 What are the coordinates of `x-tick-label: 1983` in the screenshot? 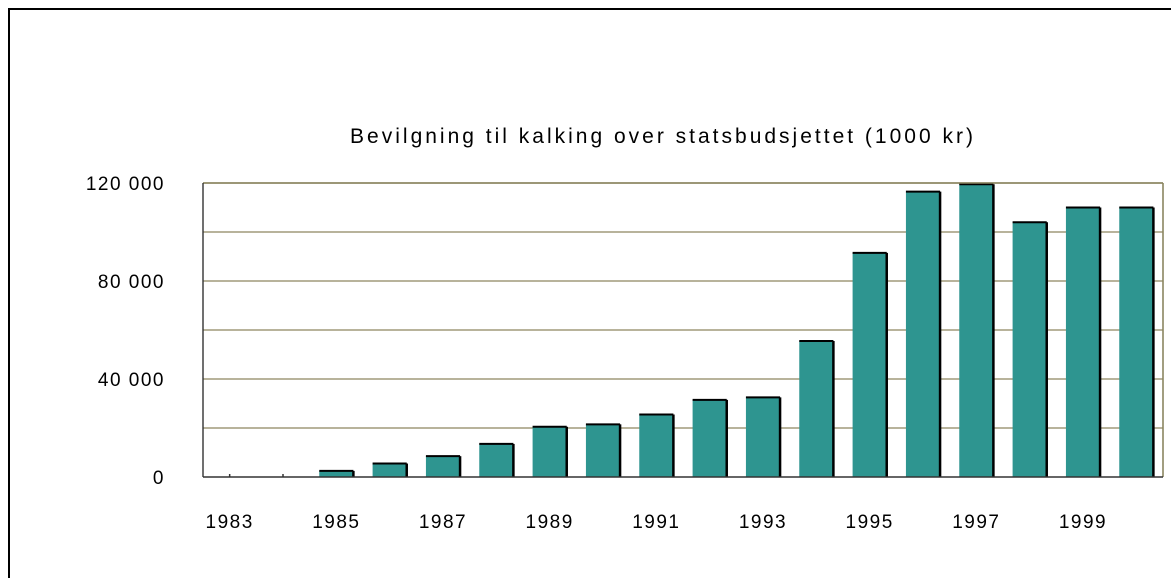 It's located at (230, 522).